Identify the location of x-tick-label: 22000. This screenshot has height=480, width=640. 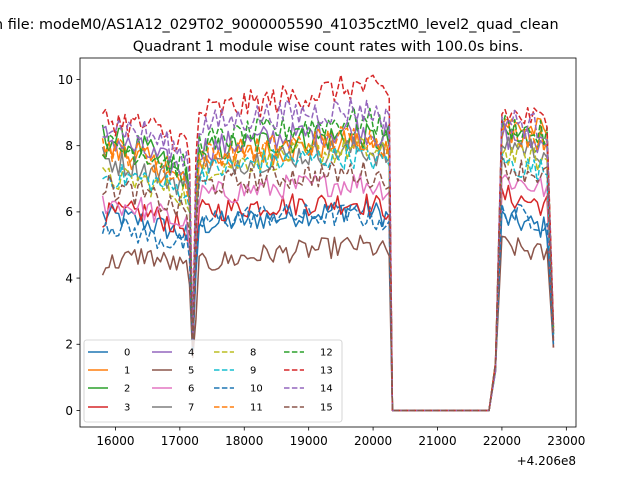
(502, 441).